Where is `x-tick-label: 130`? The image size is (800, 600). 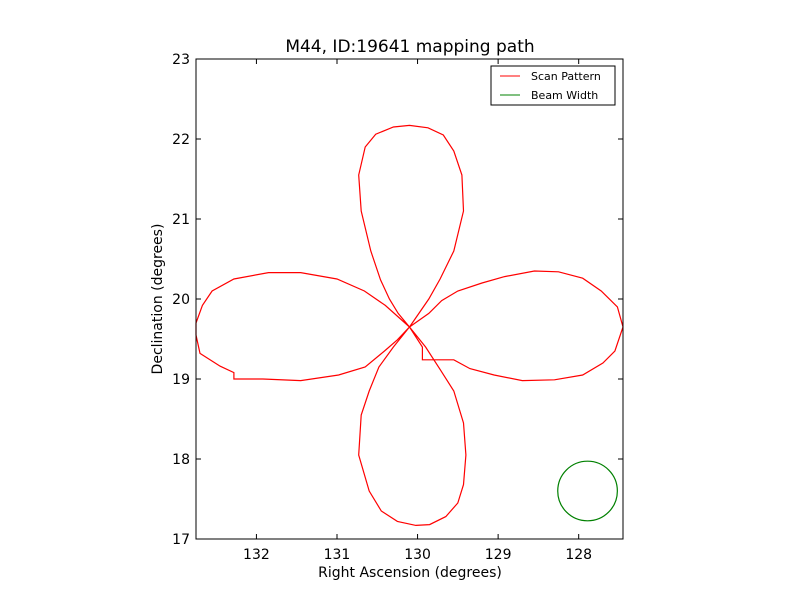
x-tick-label: 130 is located at coordinates (417, 555).